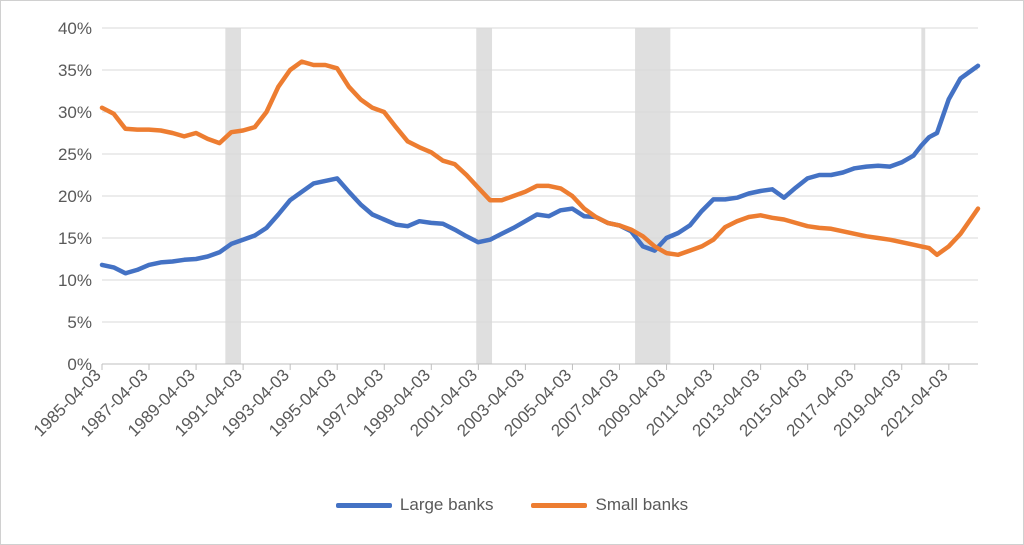  I want to click on y-tick-label: 10%, so click(75, 280).